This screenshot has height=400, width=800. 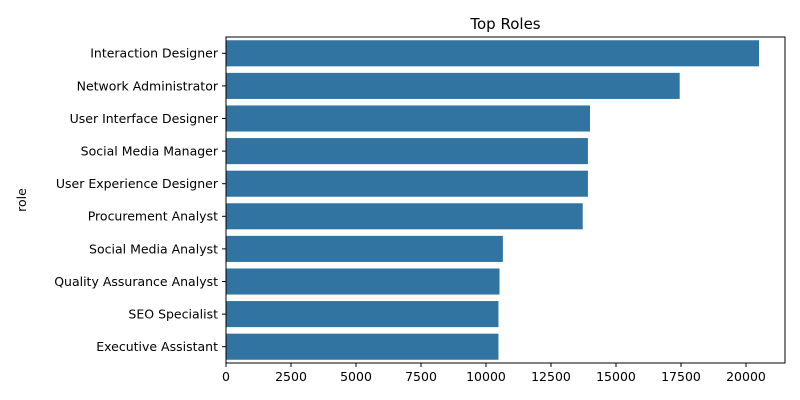 What do you see at coordinates (681, 376) in the screenshot?
I see `x-tick-label-7: 17500` at bounding box center [681, 376].